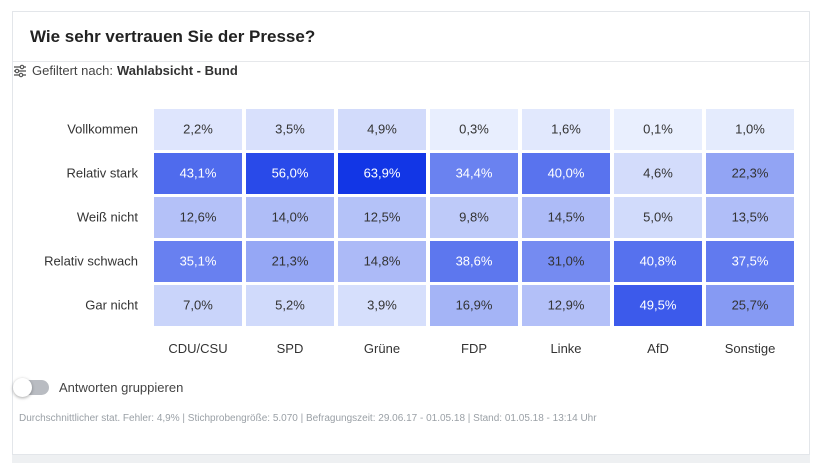  I want to click on heatmap-cell-label: 12,6%, so click(198, 217).